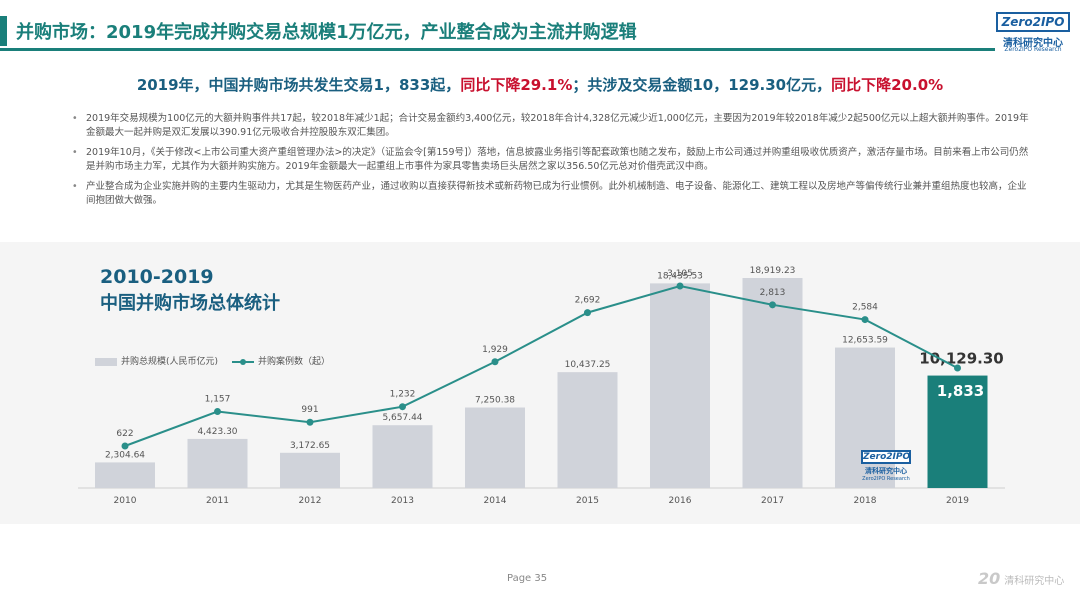 The height and width of the screenshot is (608, 1080). I want to click on line-value-label: 1,833, so click(960, 391).